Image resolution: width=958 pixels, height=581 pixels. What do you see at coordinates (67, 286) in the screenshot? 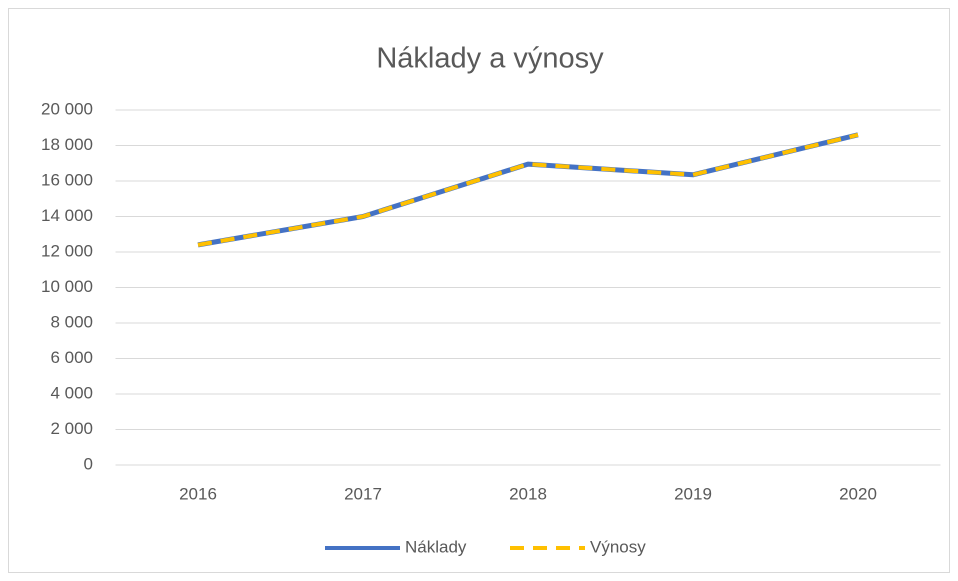
I see `y-tick-label: 10 000` at bounding box center [67, 286].